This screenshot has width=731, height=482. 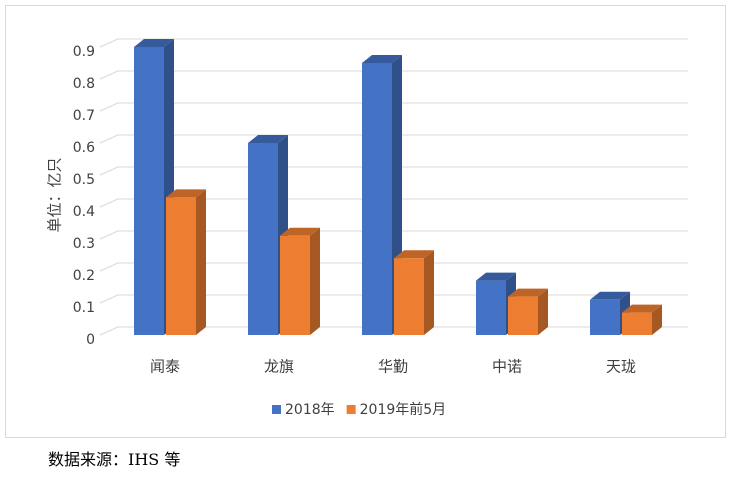 What do you see at coordinates (55, 194) in the screenshot?
I see `y-axis-label: 单位：亿只` at bounding box center [55, 194].